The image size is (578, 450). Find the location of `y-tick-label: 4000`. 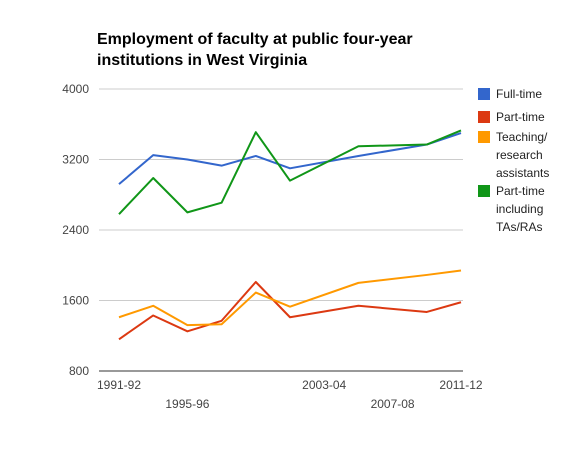

y-tick-label: 4000 is located at coordinates (75, 89).